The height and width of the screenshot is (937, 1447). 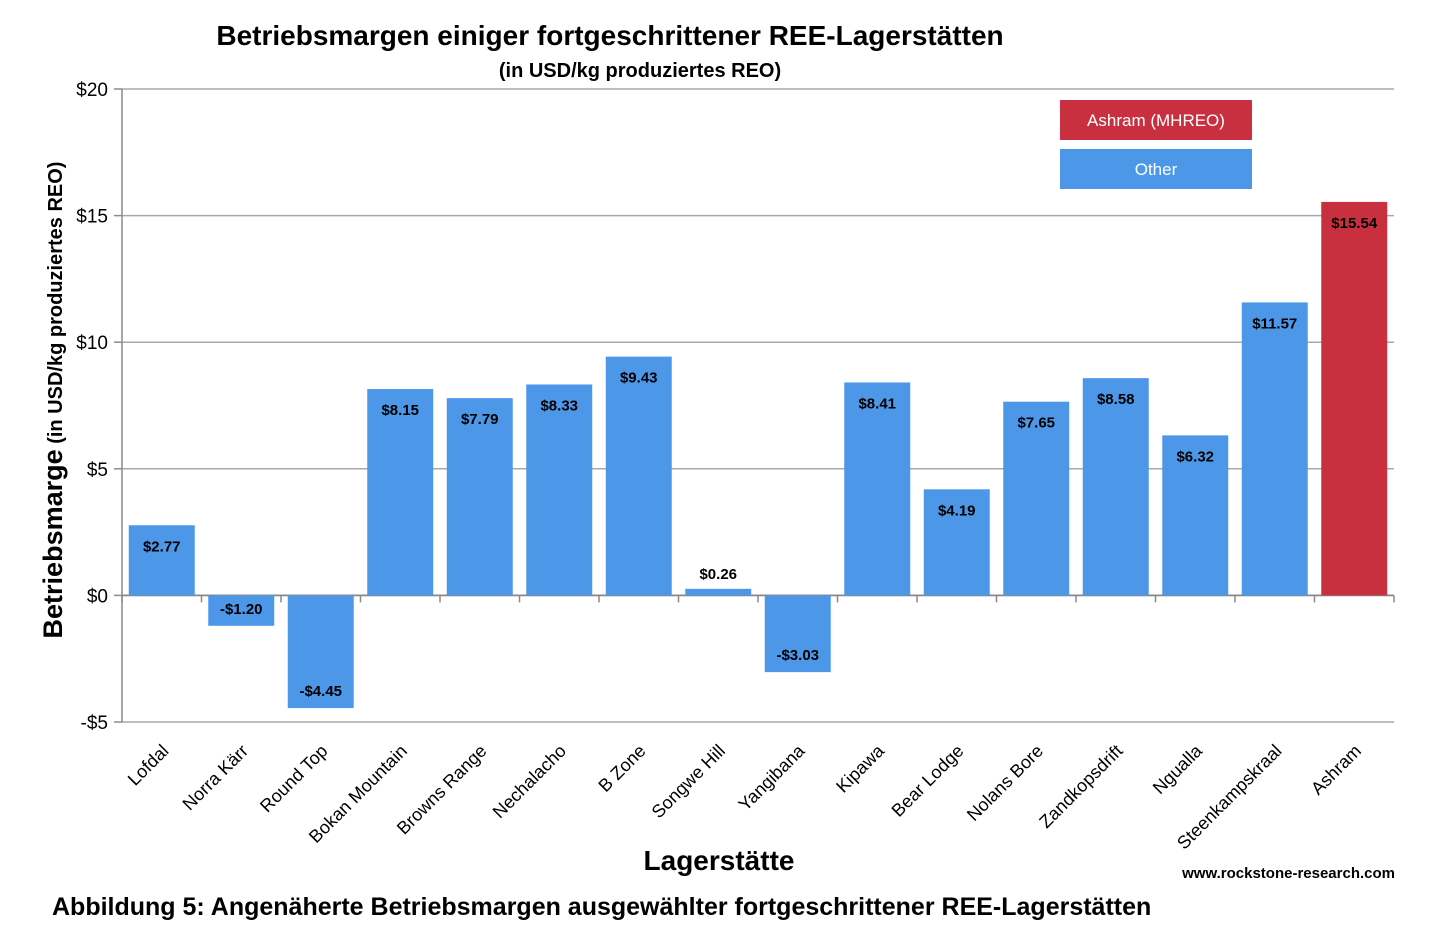 I want to click on data-label: $0.26, so click(x=718, y=574).